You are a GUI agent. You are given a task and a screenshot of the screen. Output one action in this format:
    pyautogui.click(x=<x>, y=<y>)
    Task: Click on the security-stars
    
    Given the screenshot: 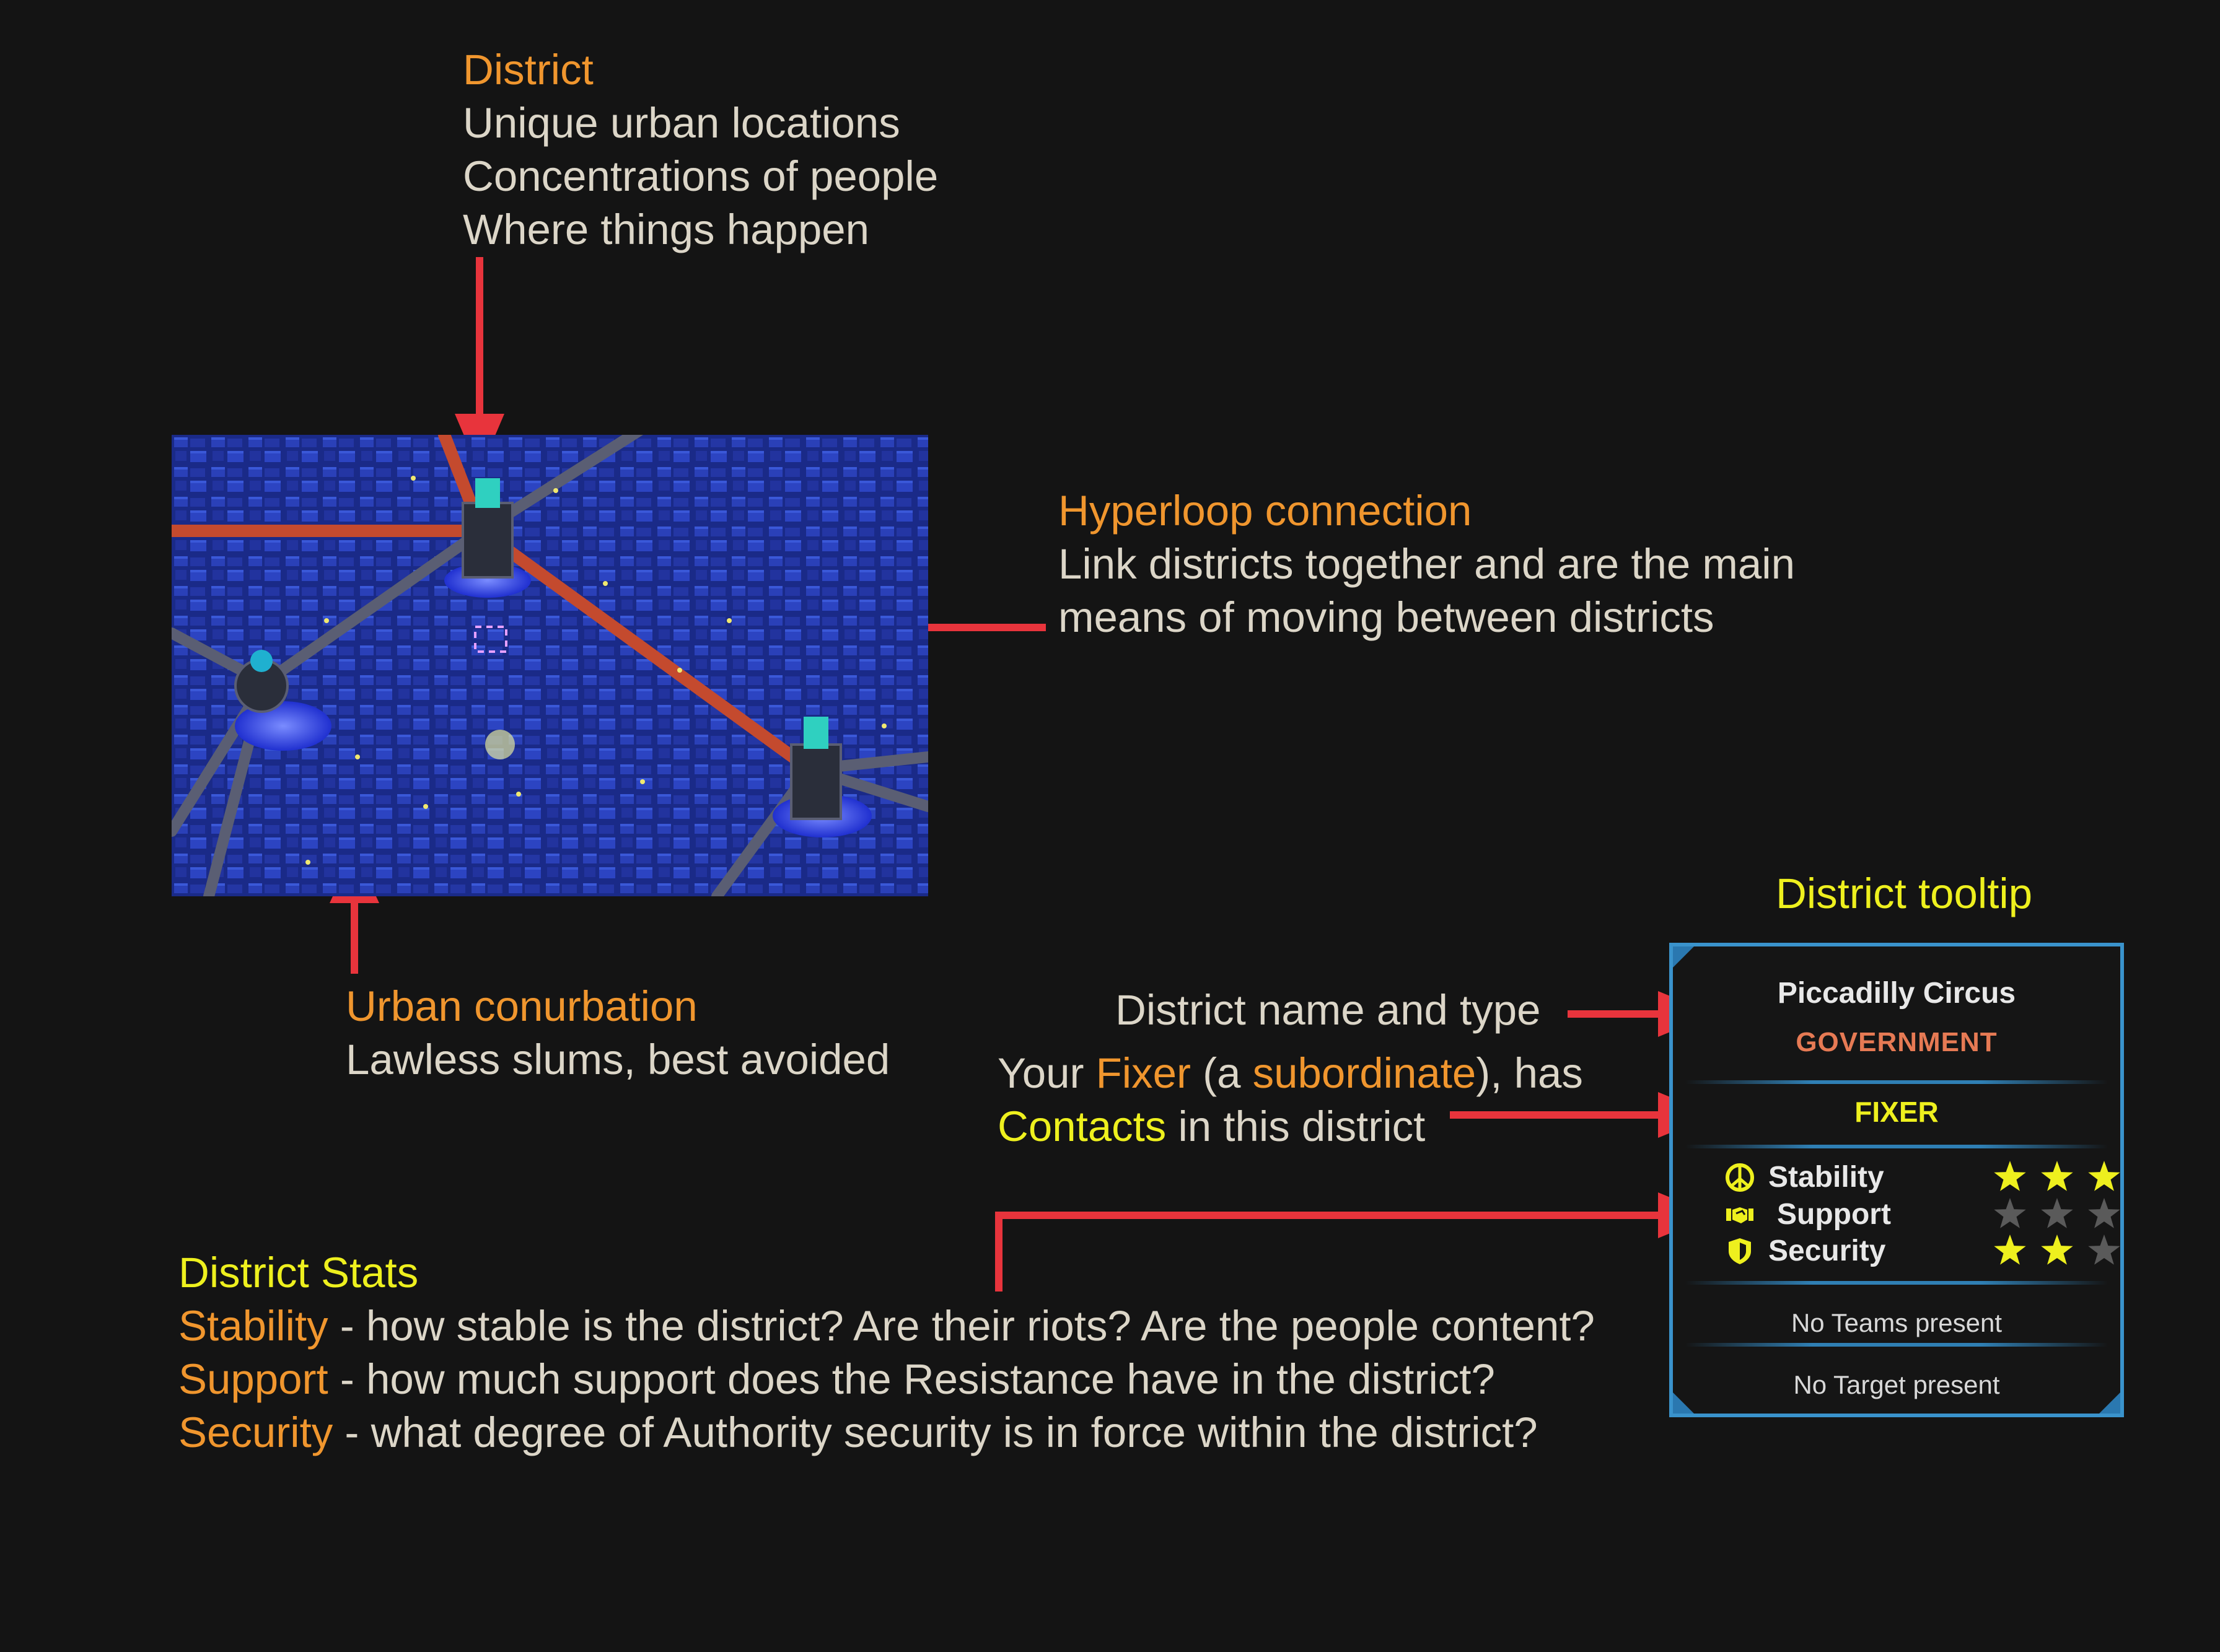 What is the action you would take?
    pyautogui.click(x=2057, y=1250)
    